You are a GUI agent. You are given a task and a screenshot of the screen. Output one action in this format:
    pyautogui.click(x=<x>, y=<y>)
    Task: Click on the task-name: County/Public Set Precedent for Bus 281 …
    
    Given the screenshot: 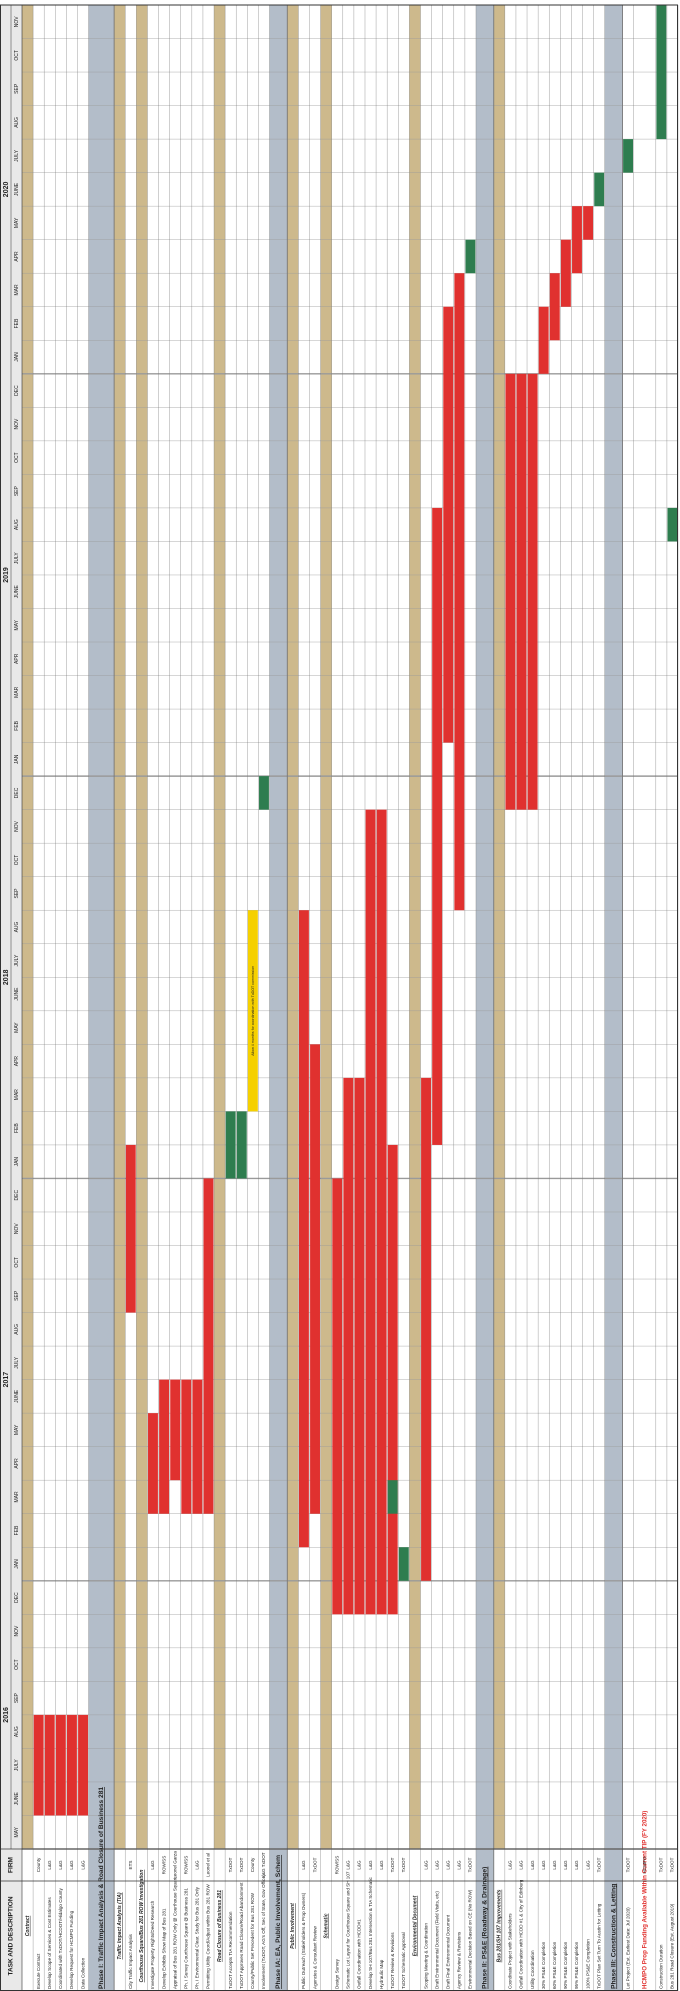 What is the action you would take?
    pyautogui.click(x=252, y=1940)
    